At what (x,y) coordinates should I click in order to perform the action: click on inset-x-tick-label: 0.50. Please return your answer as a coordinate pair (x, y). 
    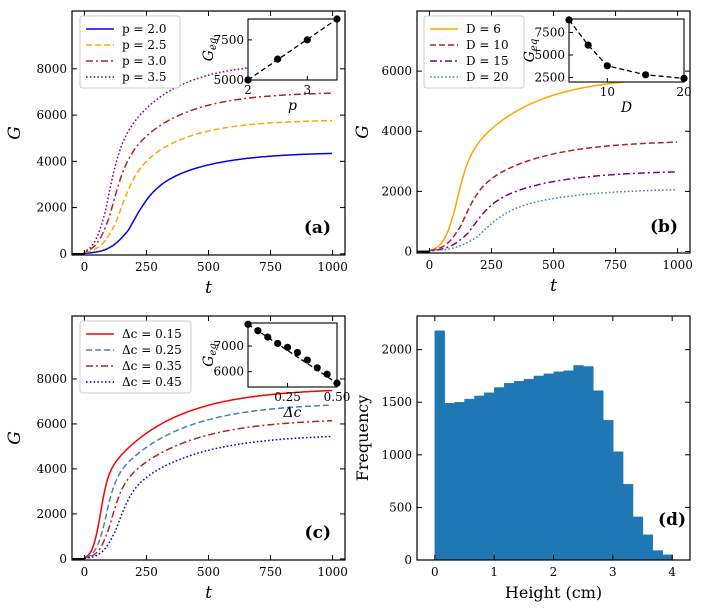
    Looking at the image, I should click on (337, 397).